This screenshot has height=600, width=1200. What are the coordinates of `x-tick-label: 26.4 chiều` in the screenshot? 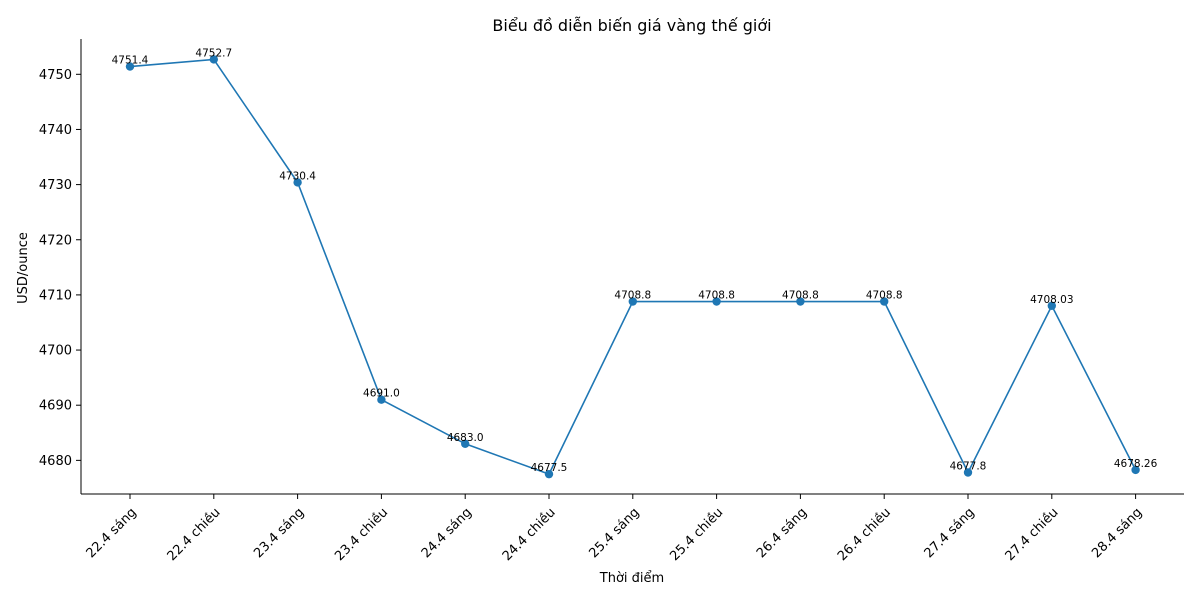 It's located at (864, 534).